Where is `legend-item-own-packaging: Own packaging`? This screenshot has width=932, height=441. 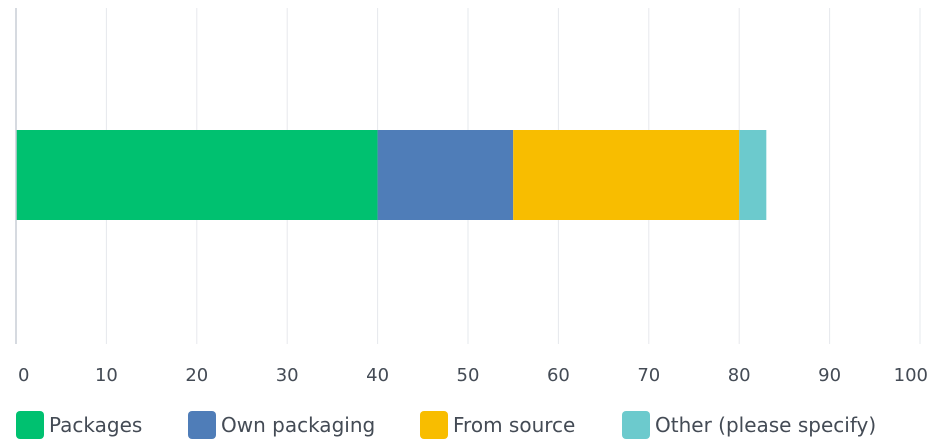 legend-item-own-packaging: Own packaging is located at coordinates (281, 425).